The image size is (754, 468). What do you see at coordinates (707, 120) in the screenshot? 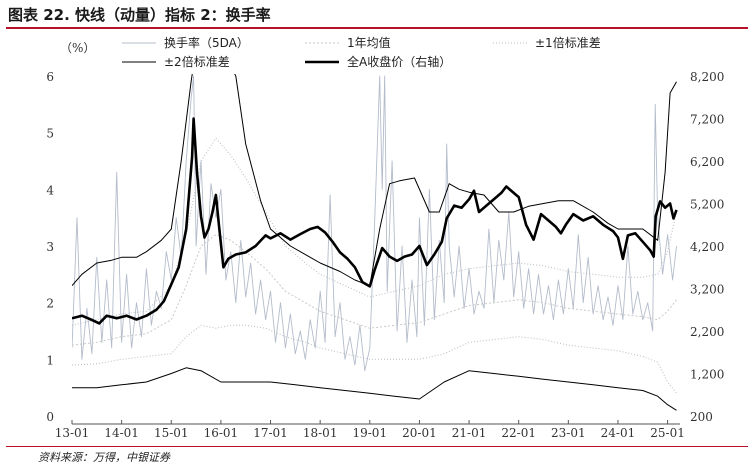
I see `right-tick-label: 7,200` at bounding box center [707, 120].